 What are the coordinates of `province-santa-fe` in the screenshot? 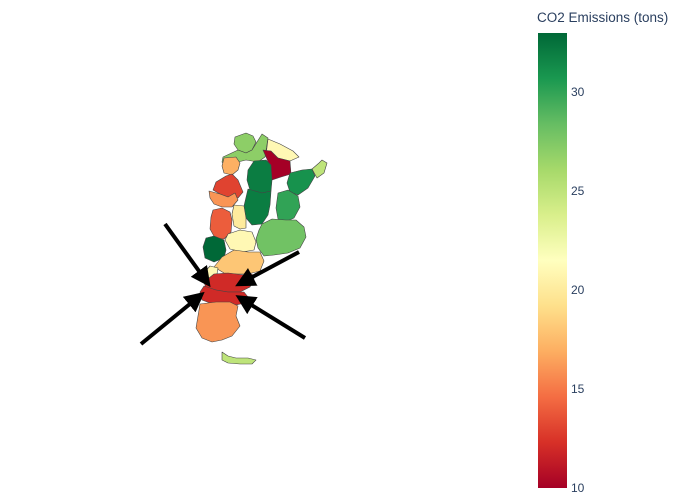 It's located at (257, 207).